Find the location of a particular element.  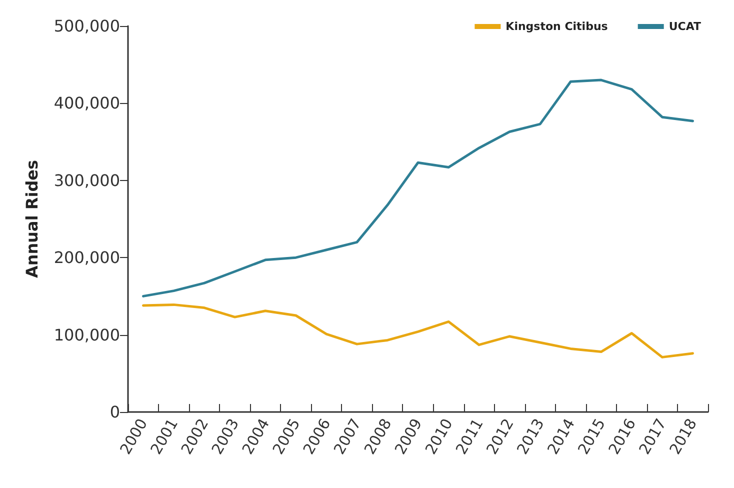

y-tick-label: 100,000 is located at coordinates (87, 334).